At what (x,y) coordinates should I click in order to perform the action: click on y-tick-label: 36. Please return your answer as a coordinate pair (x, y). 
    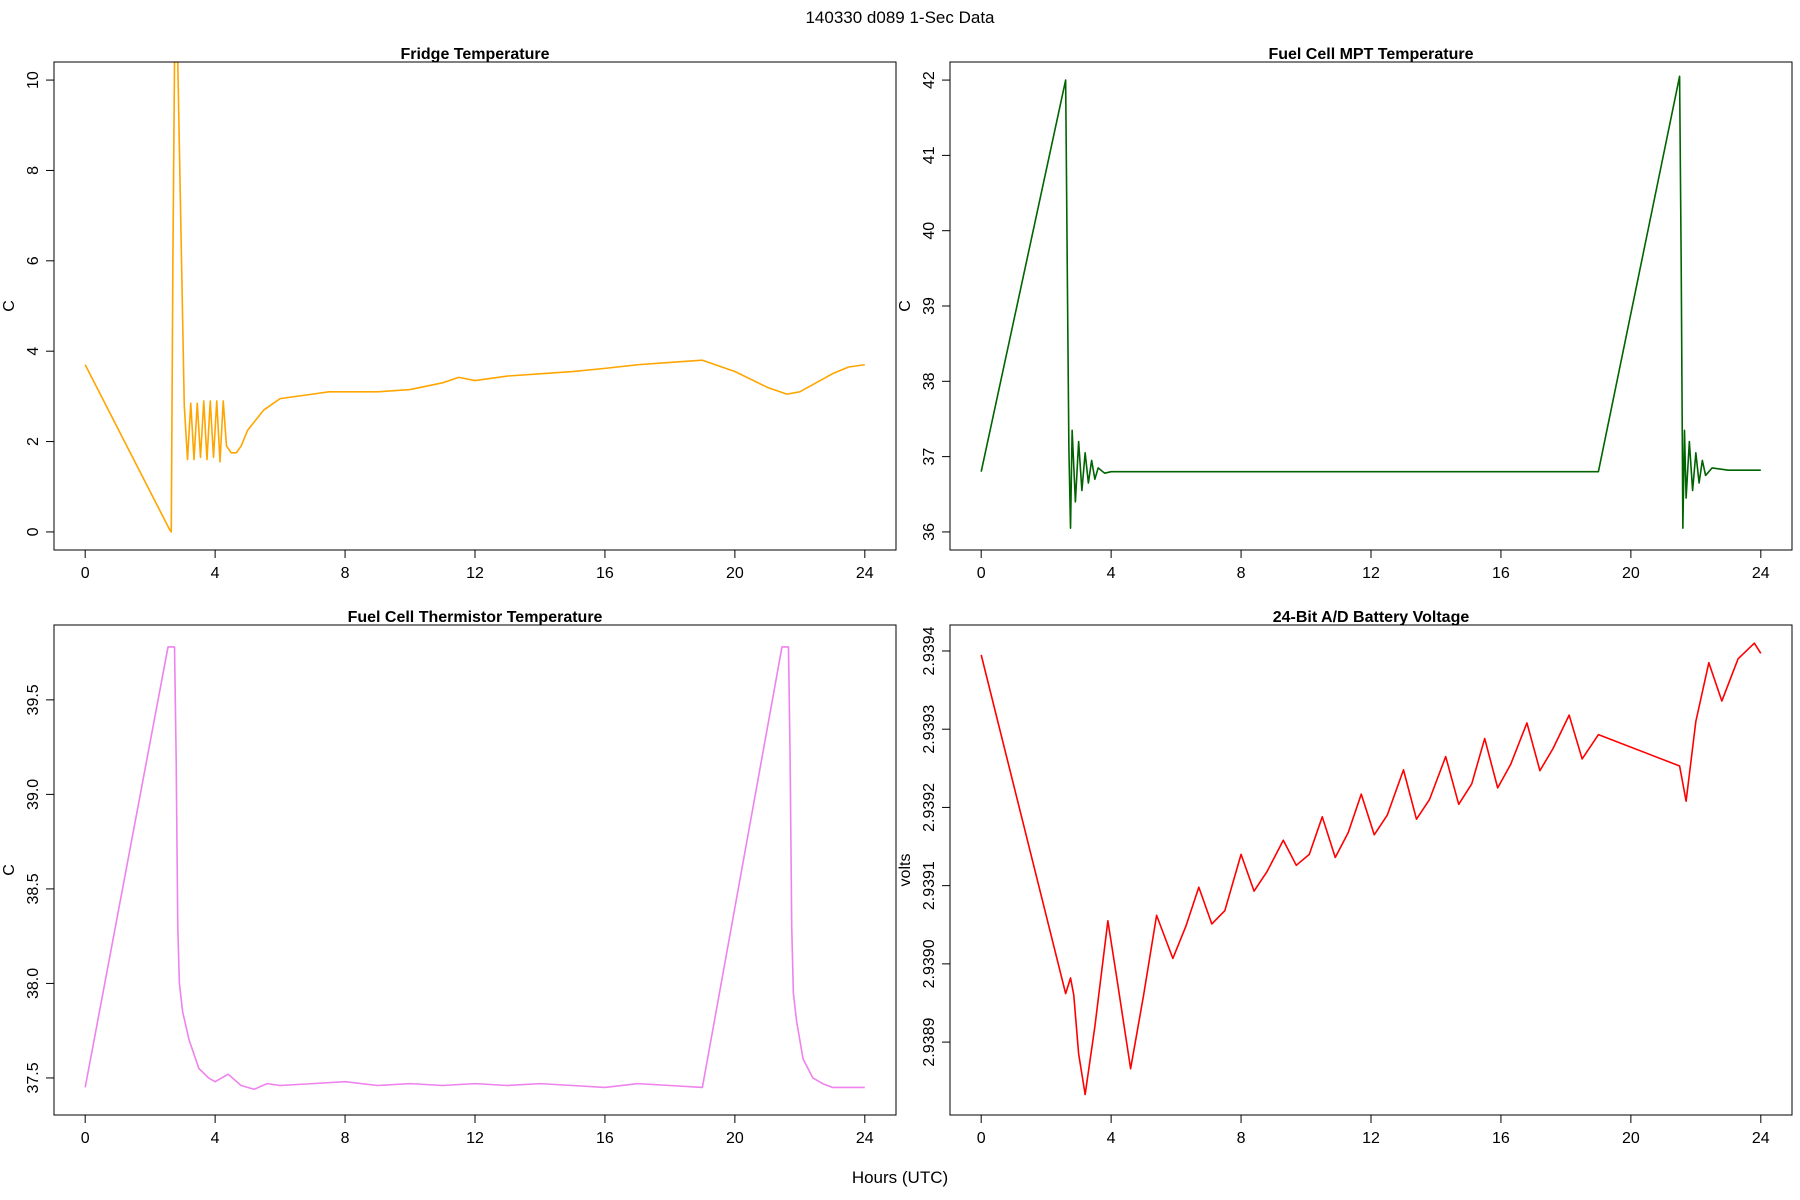
    Looking at the image, I should click on (929, 532).